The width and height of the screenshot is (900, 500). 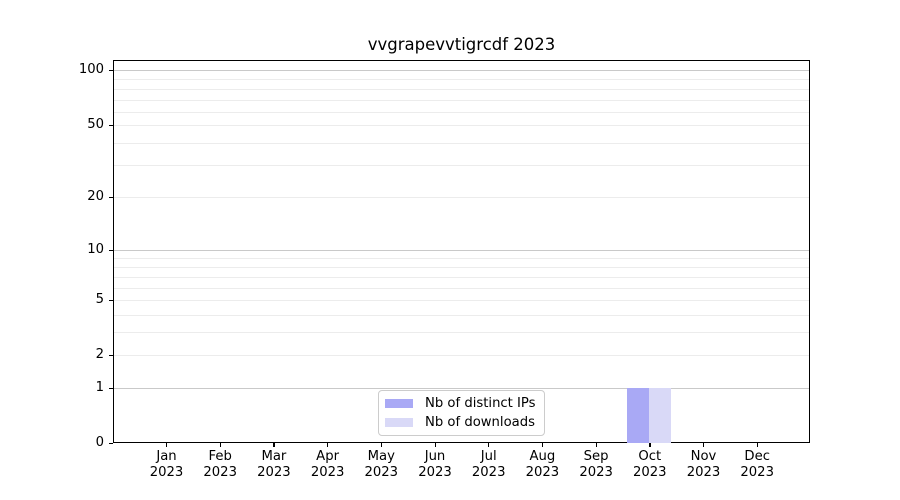 What do you see at coordinates (488, 456) in the screenshot?
I see `x-tick-month: Jul` at bounding box center [488, 456].